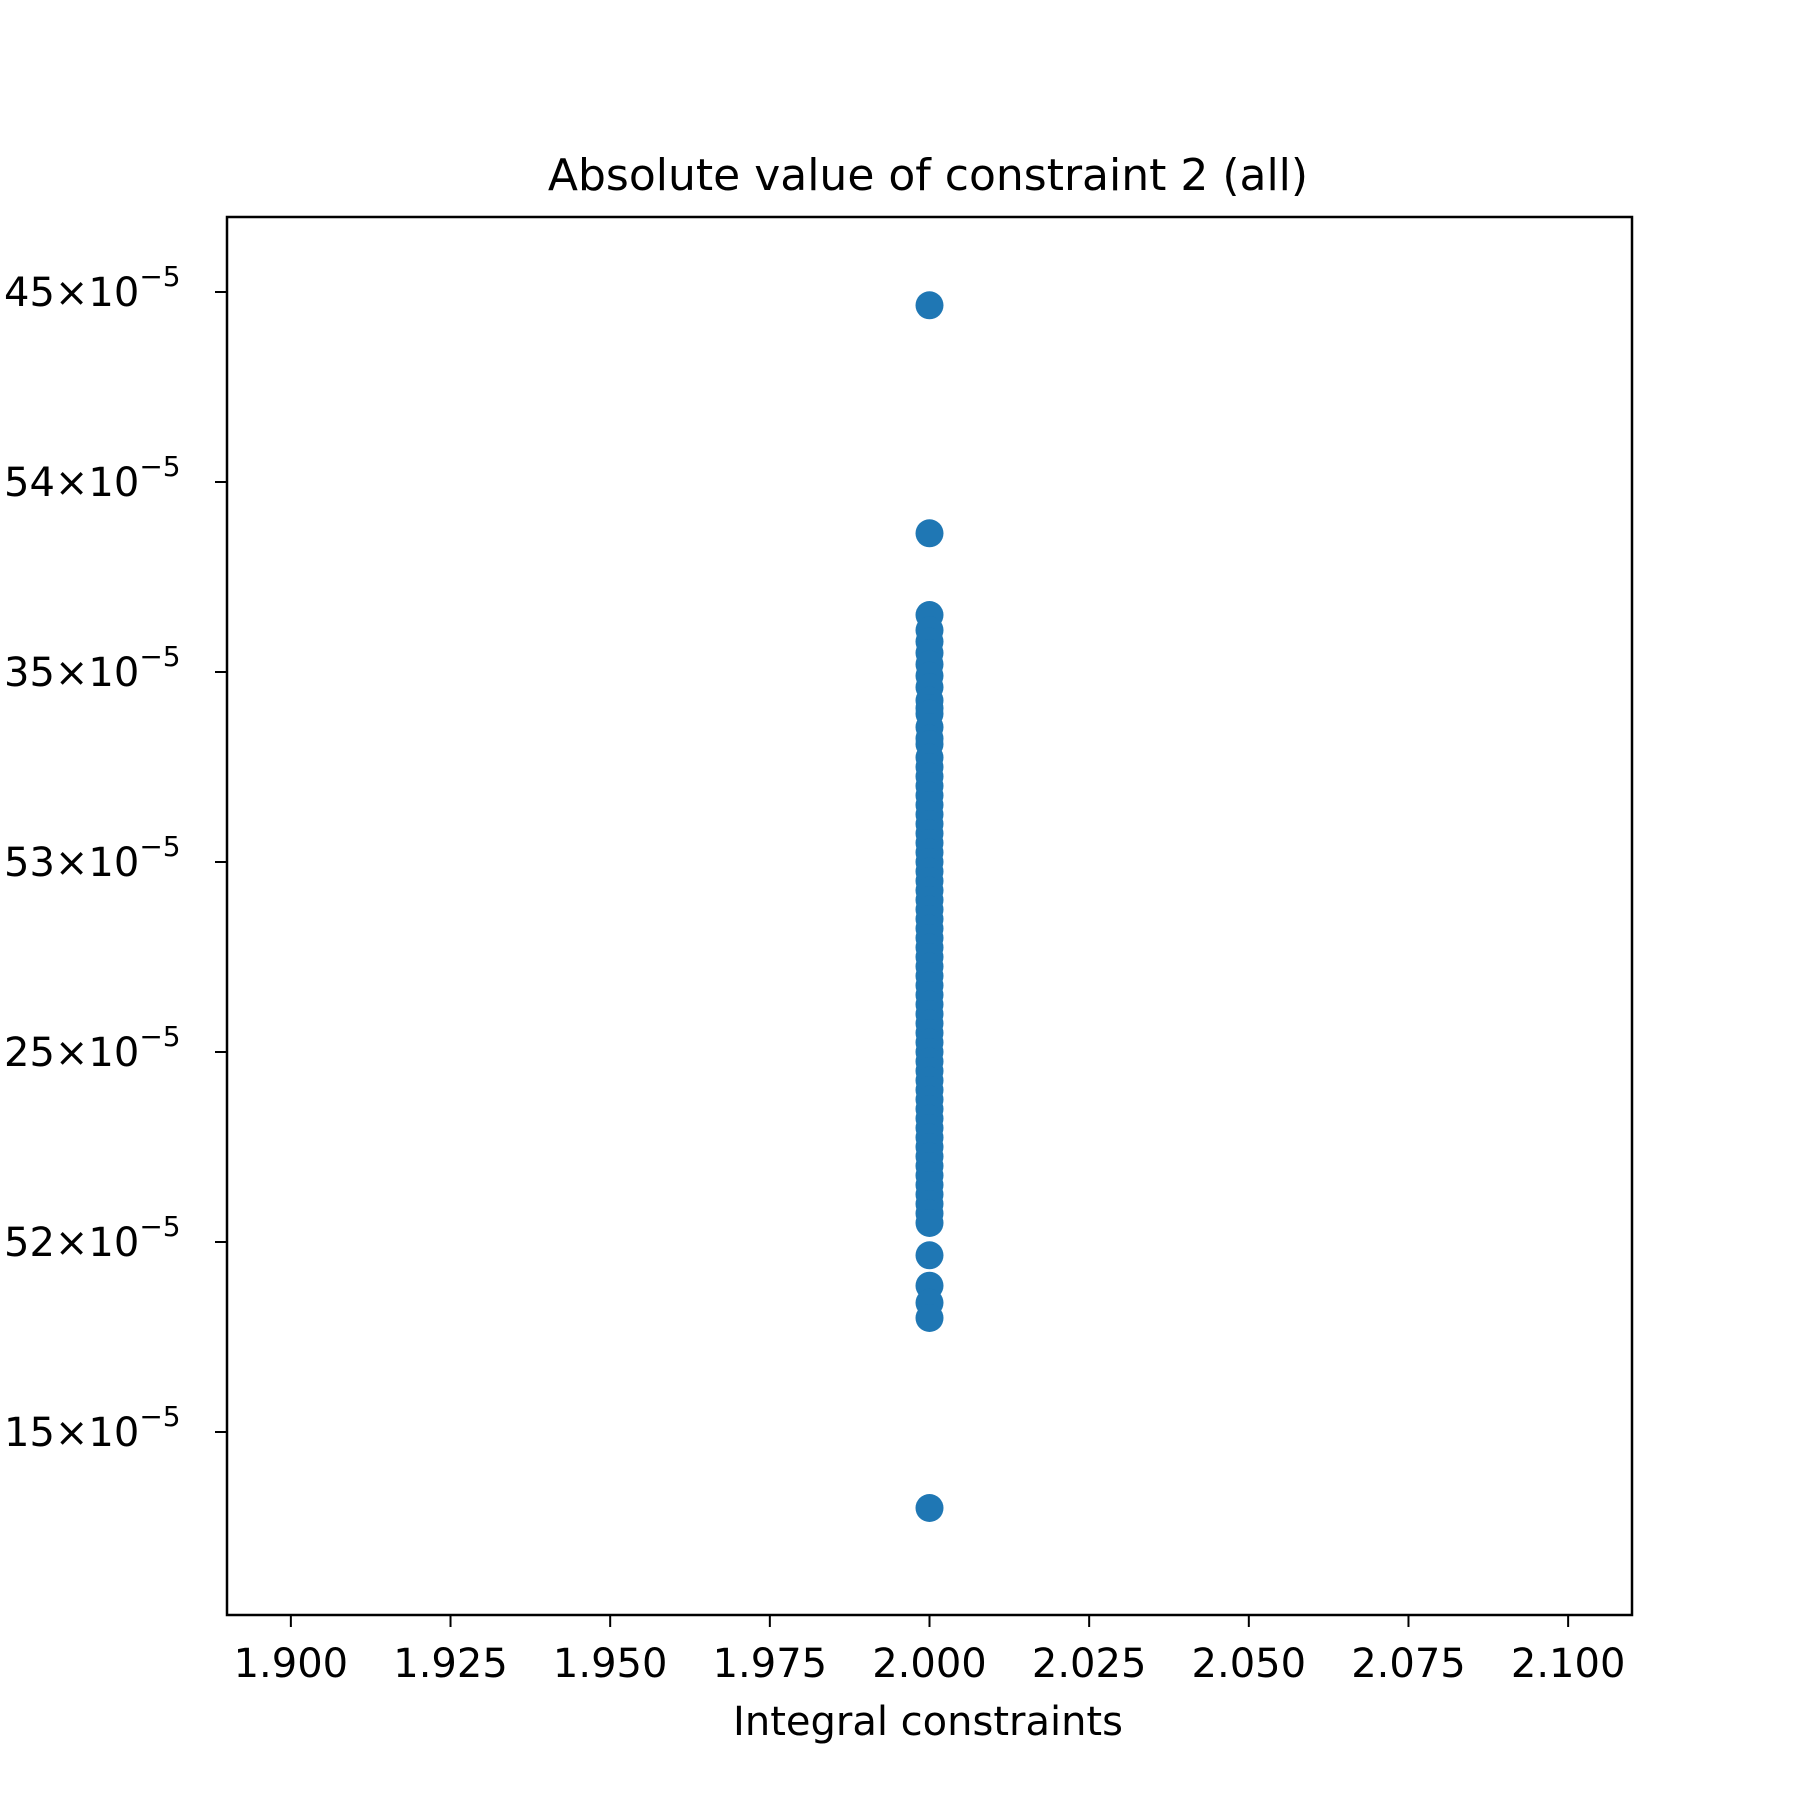 The image size is (1800, 1800). I want to click on chart-title: Absolute value of constraint 2 (all), so click(928, 175).